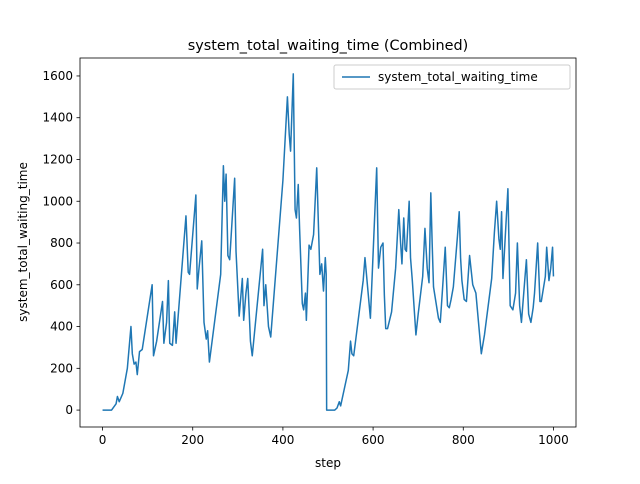 This screenshot has width=640, height=484. What do you see at coordinates (57, 118) in the screenshot?
I see `y-tick-label: 1400` at bounding box center [57, 118].